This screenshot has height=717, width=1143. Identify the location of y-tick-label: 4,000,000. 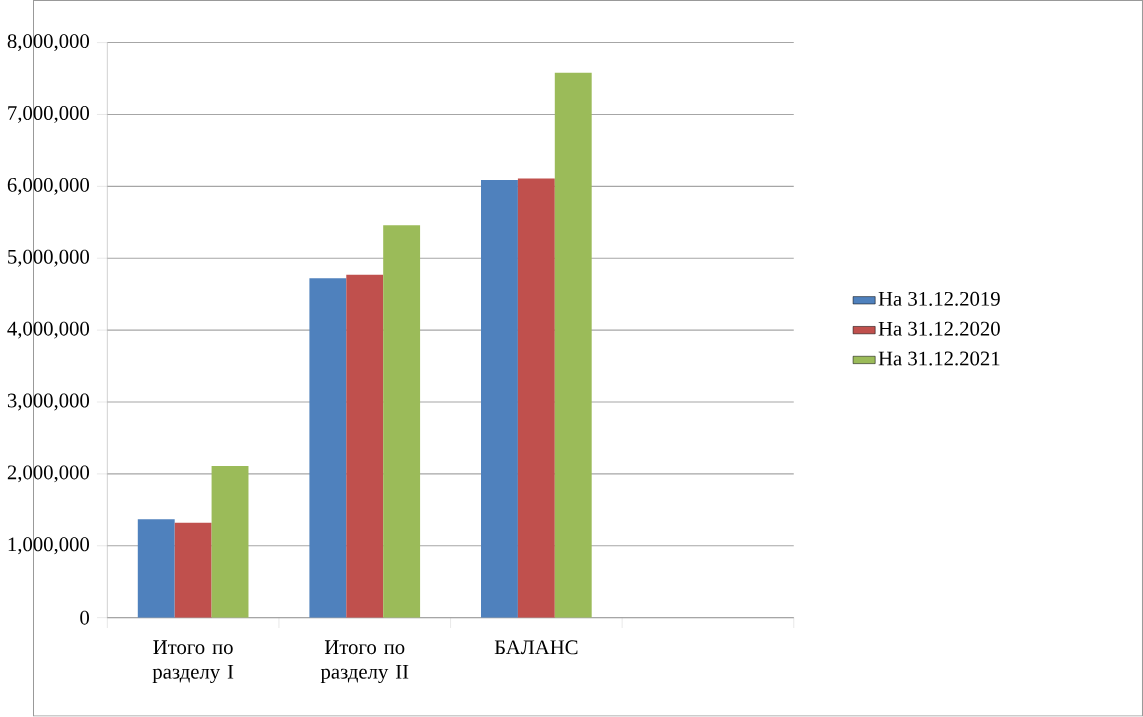
(48, 330).